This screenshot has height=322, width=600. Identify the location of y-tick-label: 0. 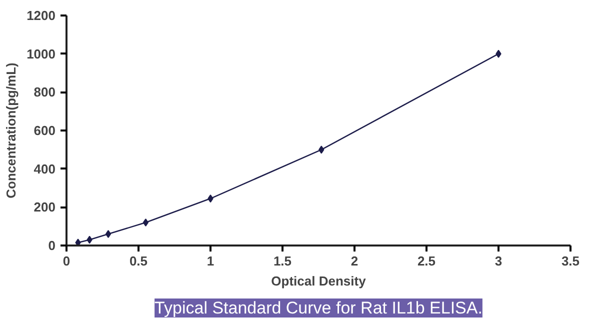
(52, 245).